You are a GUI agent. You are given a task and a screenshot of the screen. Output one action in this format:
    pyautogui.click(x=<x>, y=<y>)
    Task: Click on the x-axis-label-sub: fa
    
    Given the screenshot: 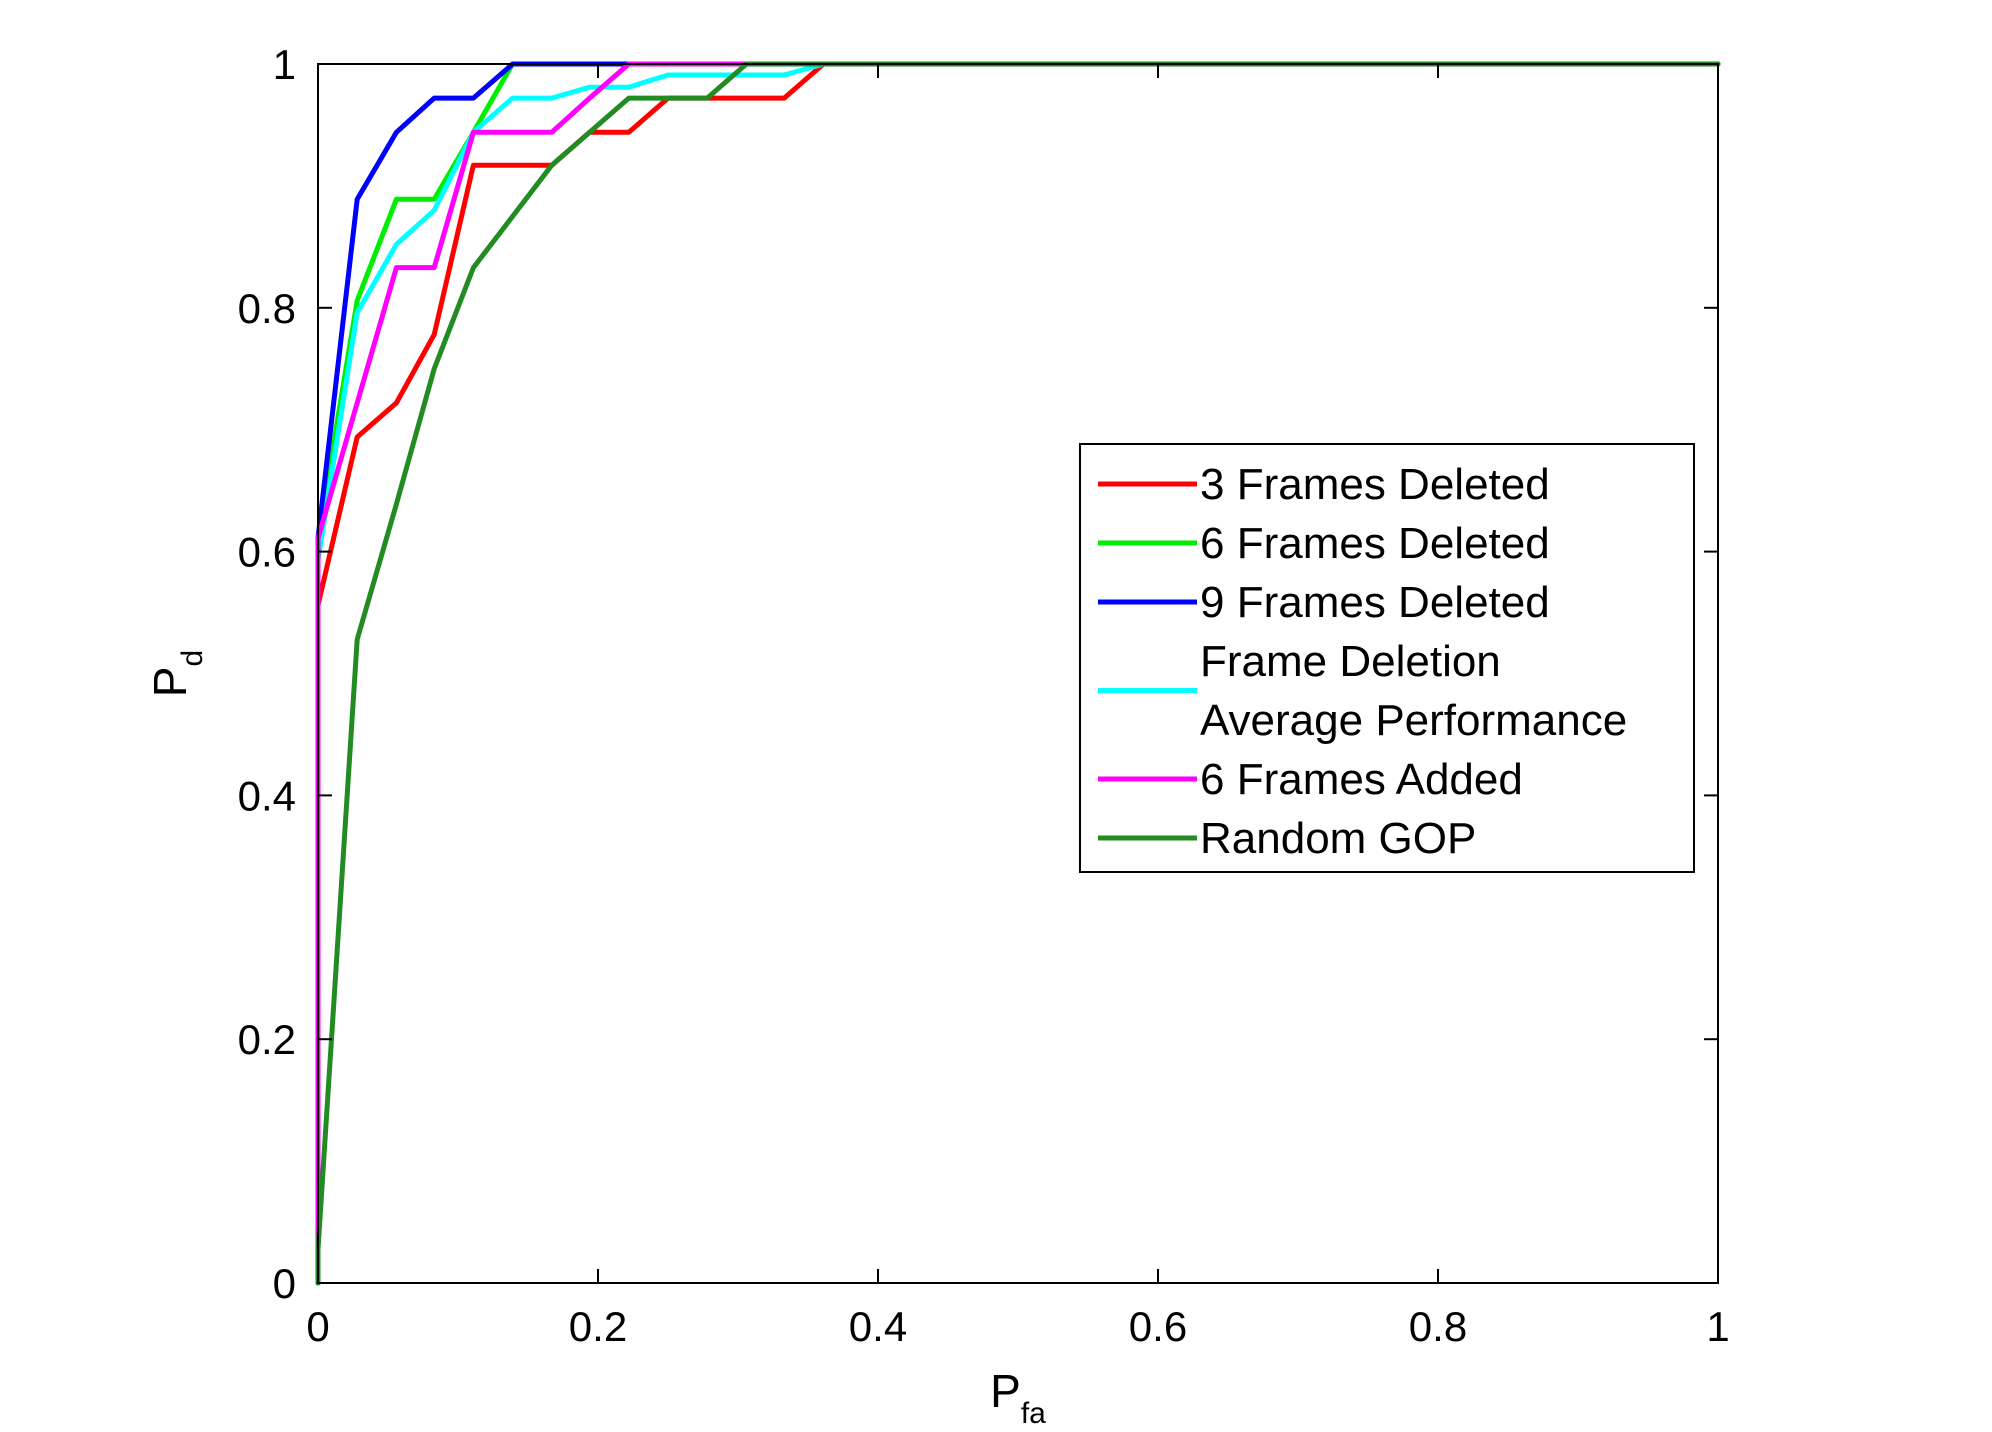 What is the action you would take?
    pyautogui.click(x=1033, y=1413)
    